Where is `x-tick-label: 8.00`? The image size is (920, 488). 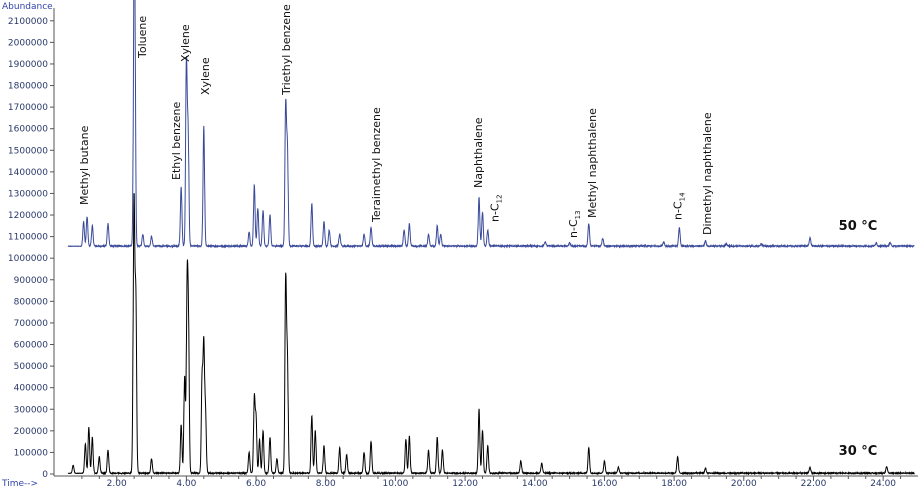 x-tick-label: 8.00 is located at coordinates (326, 483).